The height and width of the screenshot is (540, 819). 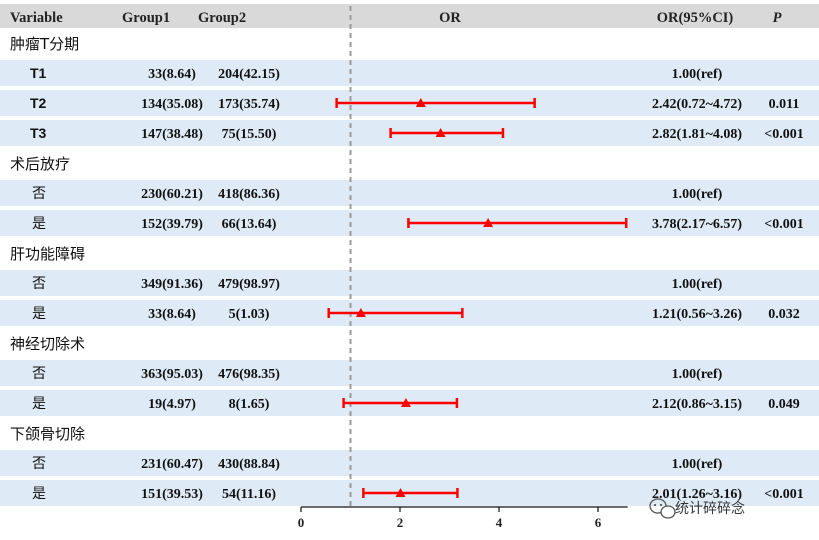 What do you see at coordinates (146, 18) in the screenshot?
I see `header-group1: Group1` at bounding box center [146, 18].